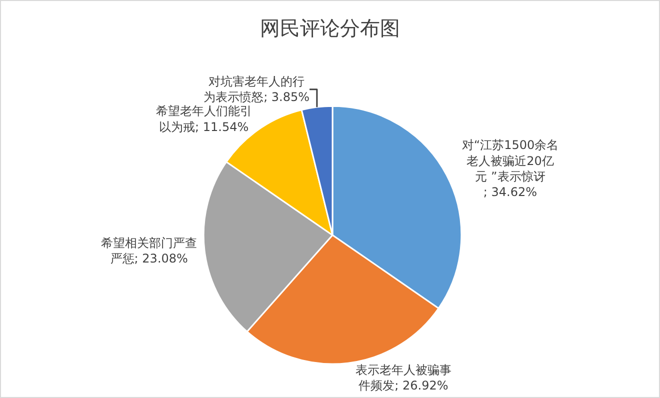  What do you see at coordinates (149, 251) in the screenshot?
I see `slice-label: 希望相关部门严查严惩; 23.08%` at bounding box center [149, 251].